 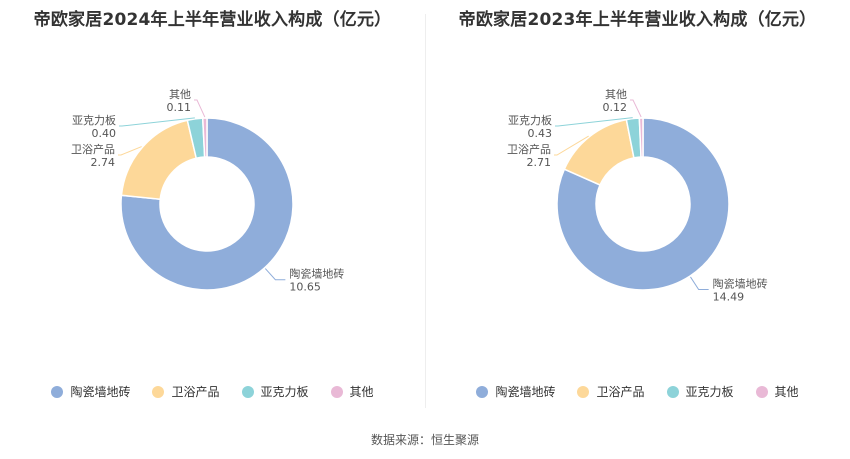 I want to click on slice-label-value: 2.71, so click(x=539, y=162).